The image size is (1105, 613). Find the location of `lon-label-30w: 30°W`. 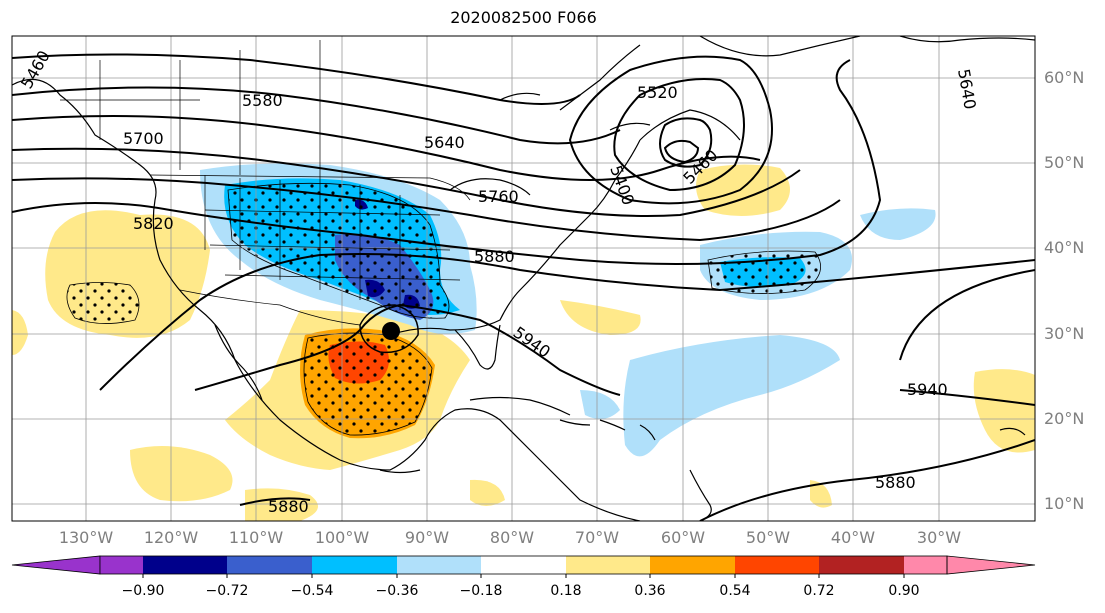

lon-label-30w: 30°W is located at coordinates (939, 537).